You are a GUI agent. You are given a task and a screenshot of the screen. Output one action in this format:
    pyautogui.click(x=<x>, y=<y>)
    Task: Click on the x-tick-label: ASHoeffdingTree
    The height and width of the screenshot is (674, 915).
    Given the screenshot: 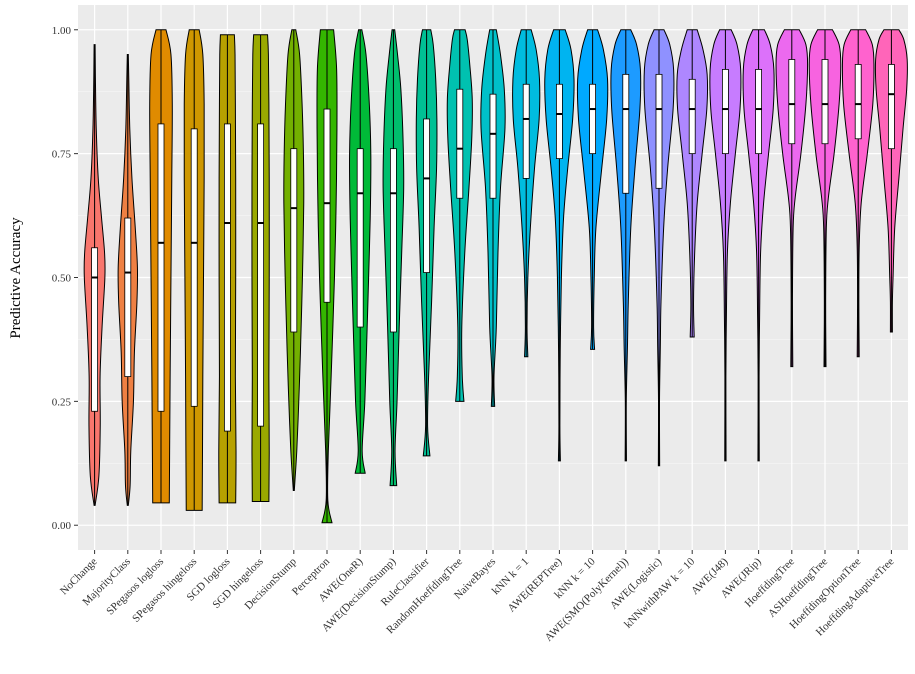 What is the action you would take?
    pyautogui.click(x=798, y=588)
    